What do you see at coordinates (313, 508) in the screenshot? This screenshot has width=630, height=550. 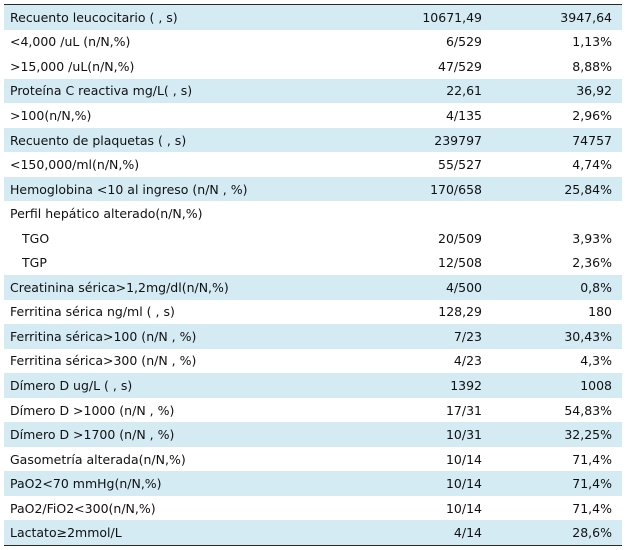 I see `table-row: PaO2/FiO2<300(n/N,%) 10/14 71,4%` at bounding box center [313, 508].